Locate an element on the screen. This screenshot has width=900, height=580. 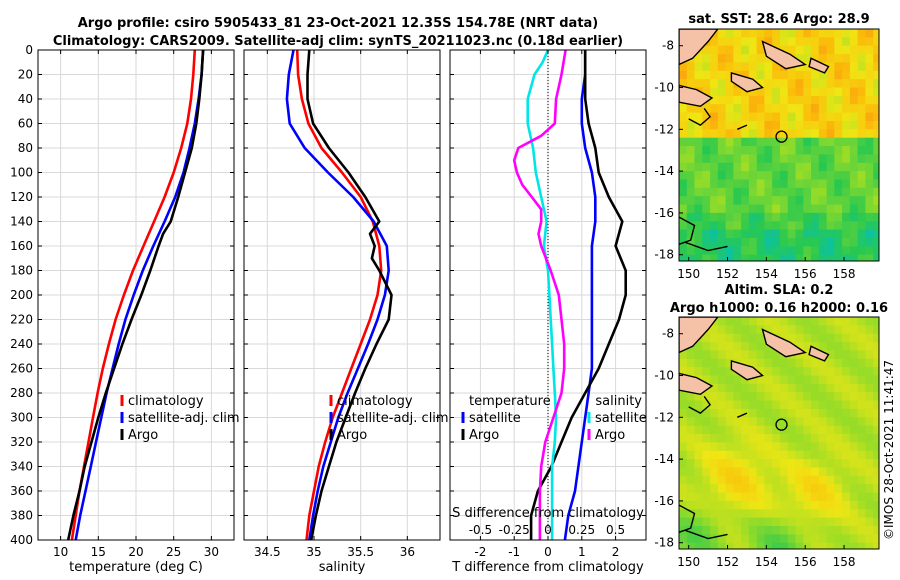
salinity-satellite-diff-line is located at coordinates (542, 295).